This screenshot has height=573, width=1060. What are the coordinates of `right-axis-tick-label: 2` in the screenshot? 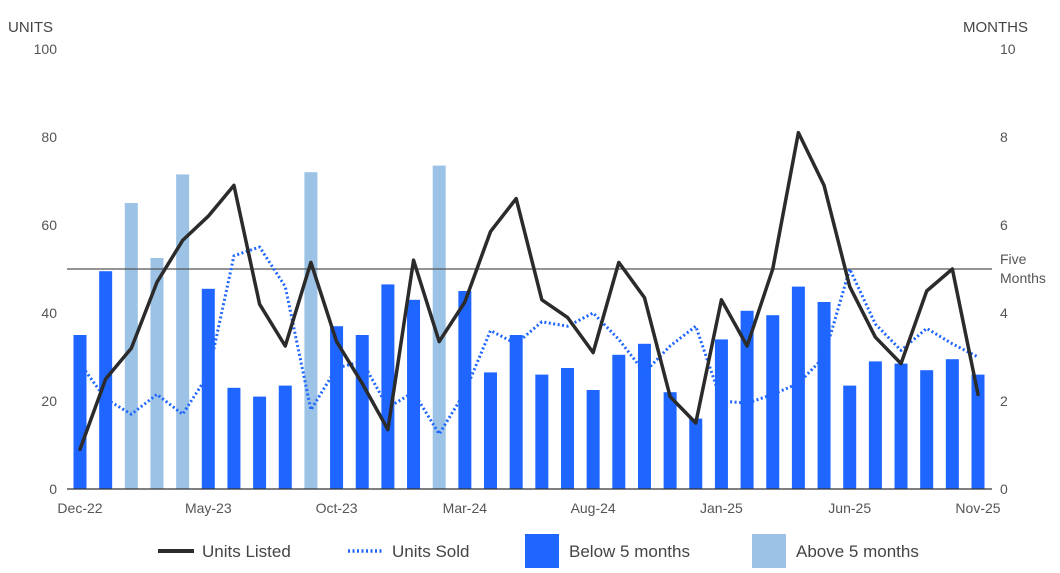 It's located at (1004, 401).